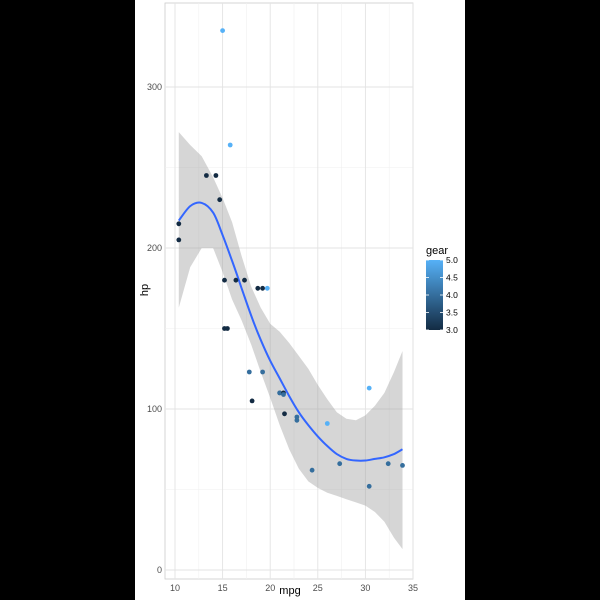 The image size is (600, 600). What do you see at coordinates (154, 248) in the screenshot?
I see `y-tick-label: 200` at bounding box center [154, 248].